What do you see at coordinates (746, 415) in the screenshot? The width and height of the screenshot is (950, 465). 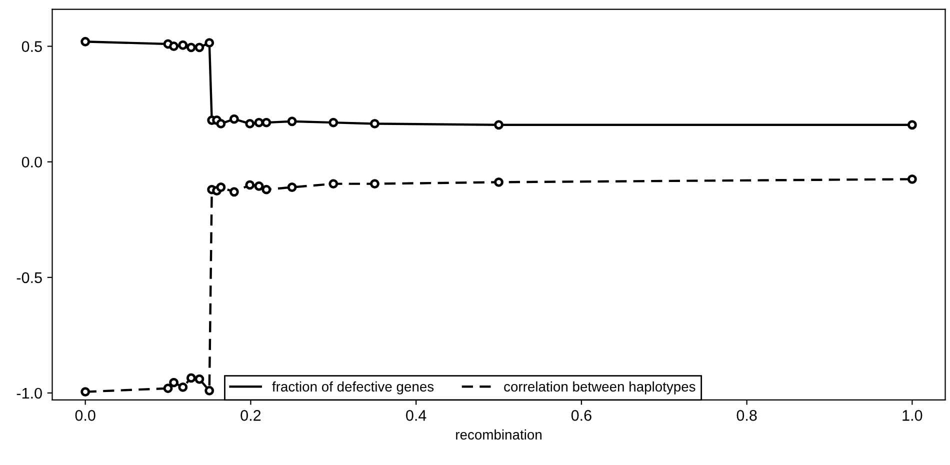 I see `x-tick-label: 0.8` at bounding box center [746, 415].